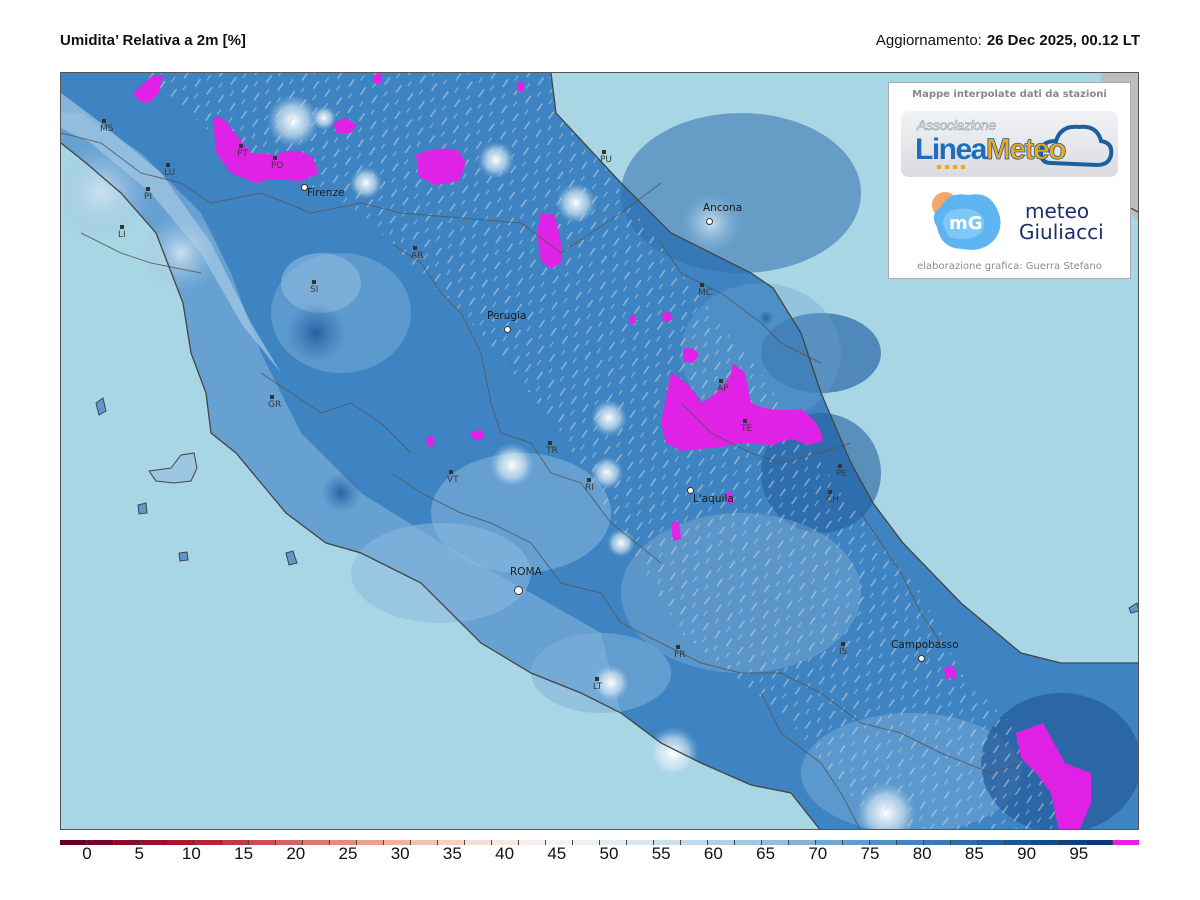  Describe the element at coordinates (747, 429) in the screenshot. I see `province-label: TE` at that location.